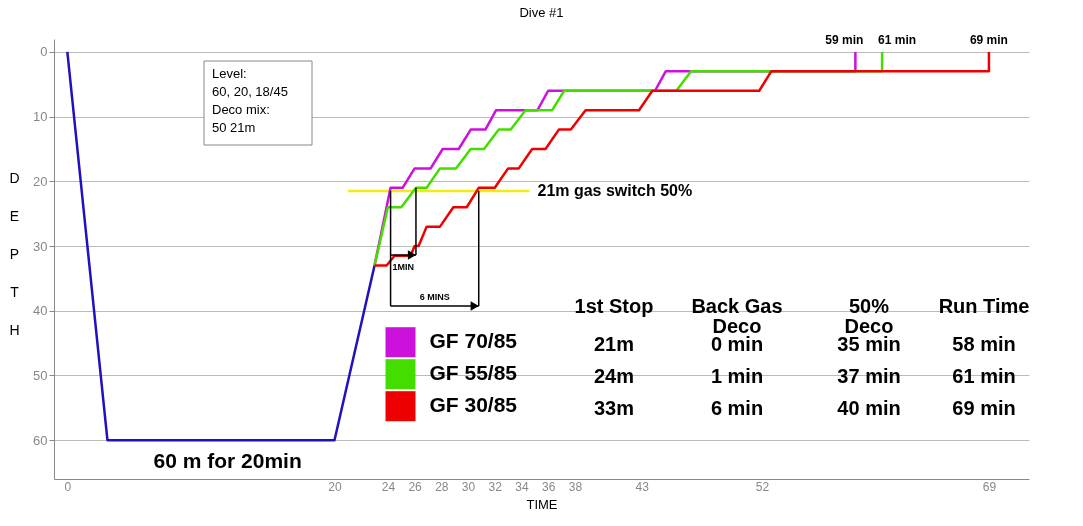 This screenshot has height=526, width=1083. Describe the element at coordinates (227, 461) in the screenshot. I see `annotation: 60 m for 20min` at that location.